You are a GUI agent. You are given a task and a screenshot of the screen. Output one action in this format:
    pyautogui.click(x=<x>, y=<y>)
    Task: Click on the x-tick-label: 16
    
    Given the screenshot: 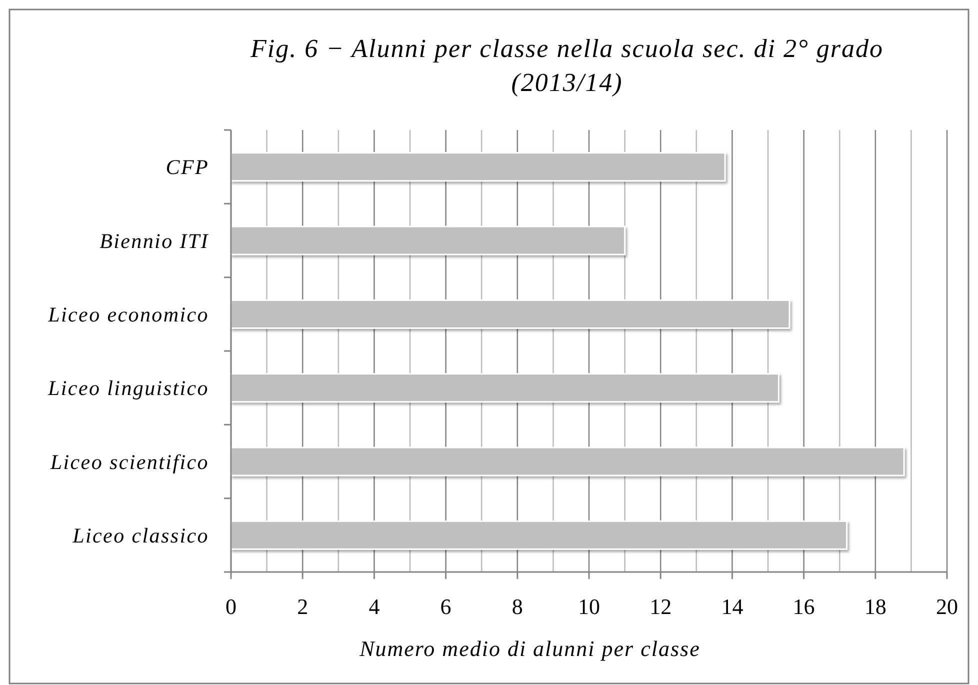 What is the action you would take?
    pyautogui.click(x=803, y=606)
    